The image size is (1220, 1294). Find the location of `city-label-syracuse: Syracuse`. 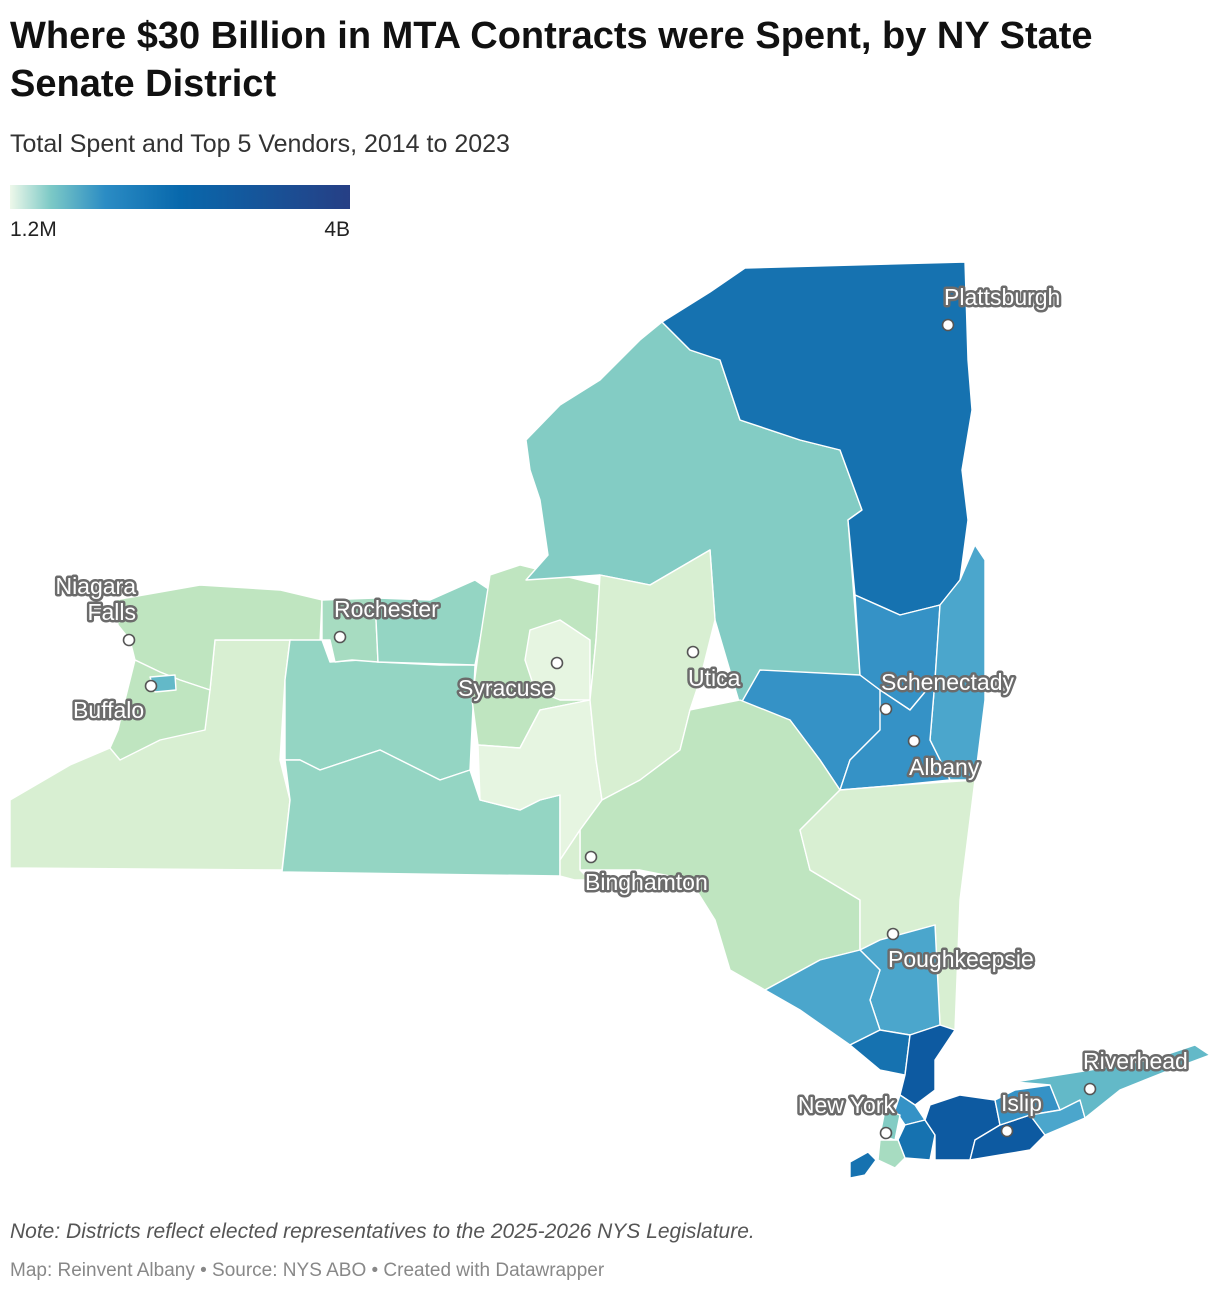

city-label-syracuse: Syracuse is located at coordinates (506, 688).